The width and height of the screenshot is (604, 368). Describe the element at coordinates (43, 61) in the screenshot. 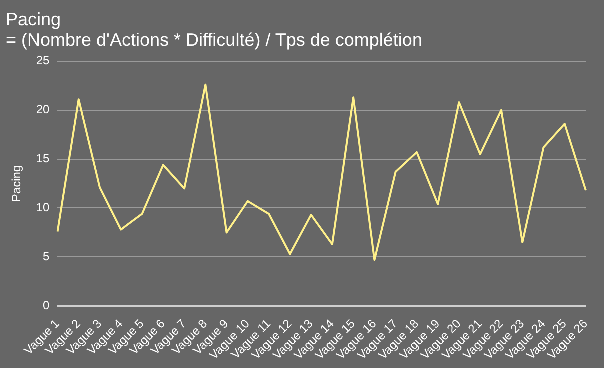

I see `y-tick-label: 25` at that location.